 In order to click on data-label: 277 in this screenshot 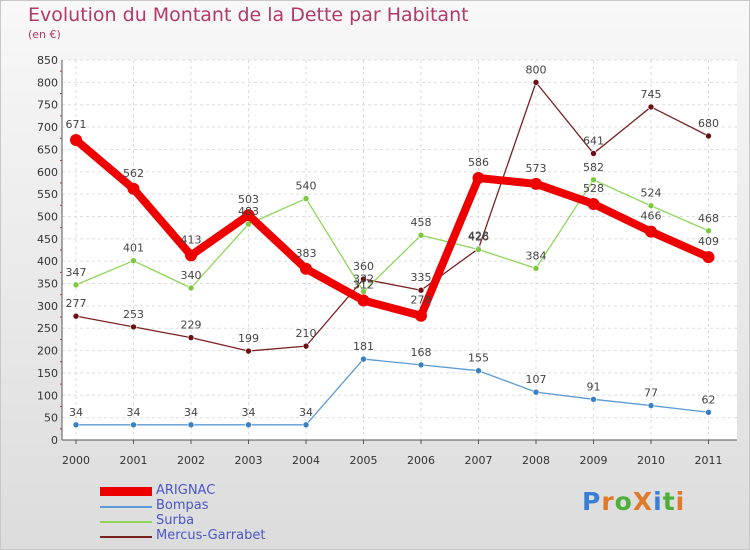, I will do `click(76, 303)`.